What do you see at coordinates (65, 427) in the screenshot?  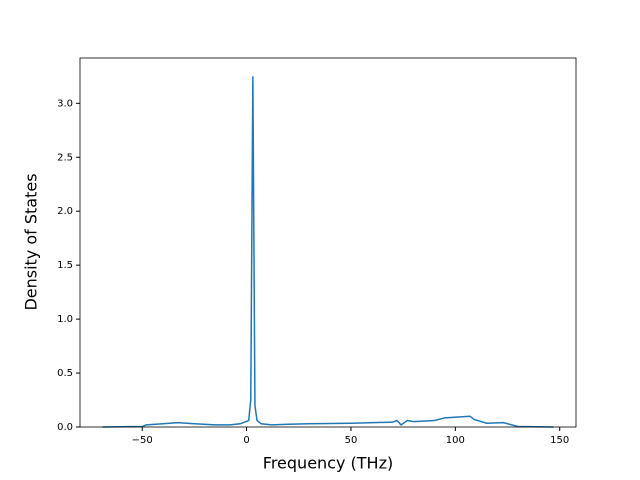 I see `y-tick-label: 0.0` at bounding box center [65, 427].